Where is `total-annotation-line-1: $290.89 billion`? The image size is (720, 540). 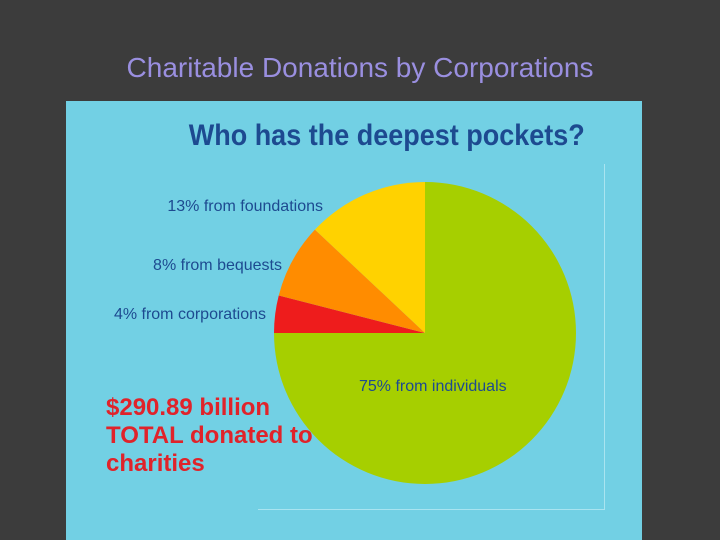
total-annotation-line-1: $290.89 billion is located at coordinates (188, 407).